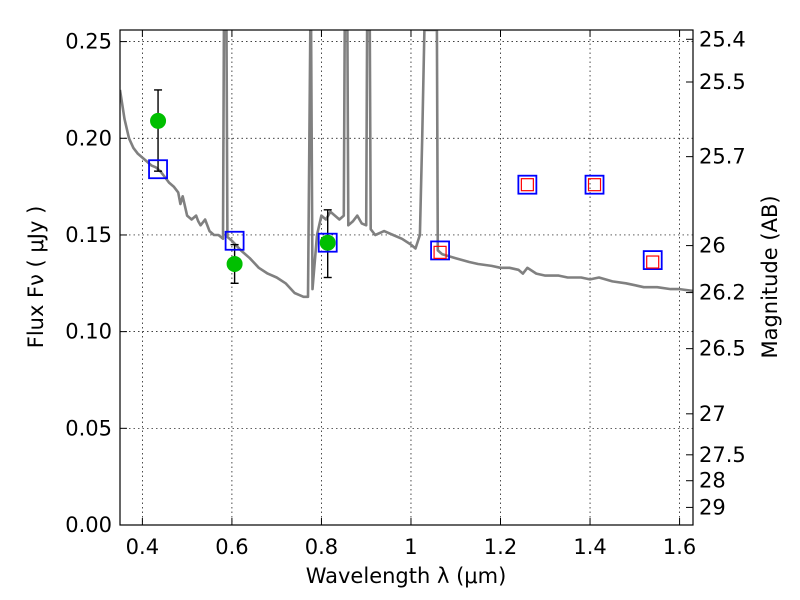  What do you see at coordinates (722, 157) in the screenshot?
I see `y2-tick-label: 25.7` at bounding box center [722, 157].